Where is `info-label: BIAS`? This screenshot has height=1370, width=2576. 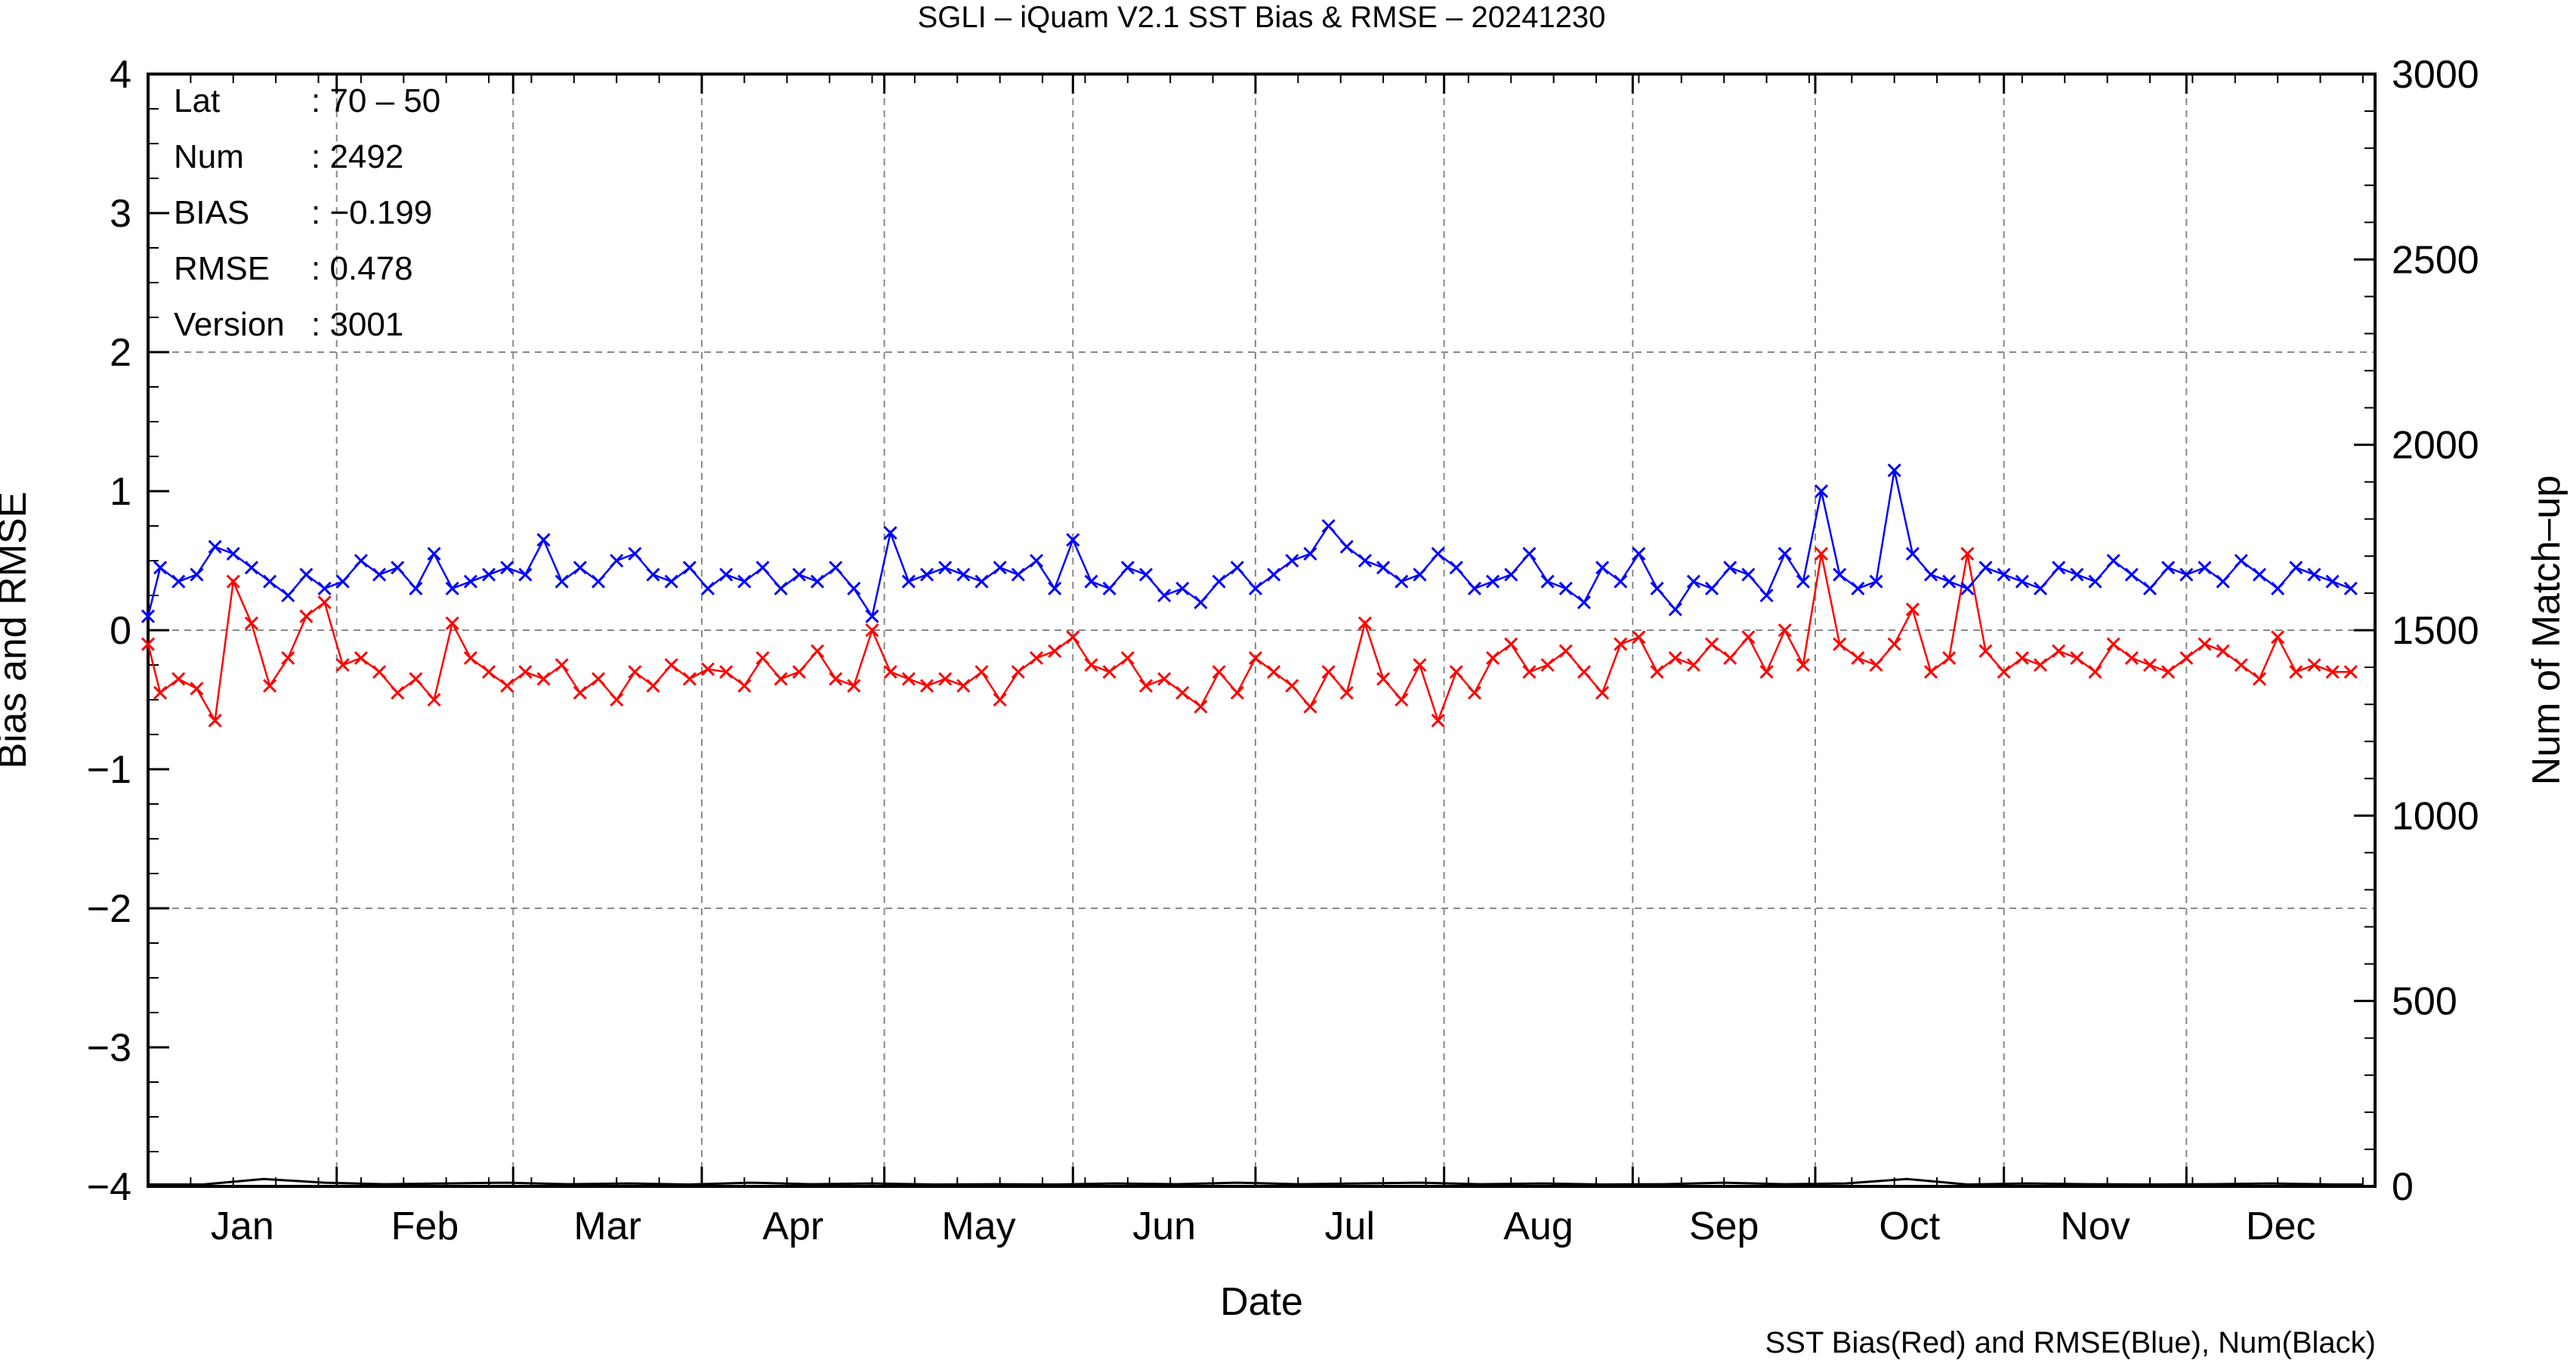
info-label: BIAS is located at coordinates (211, 213).